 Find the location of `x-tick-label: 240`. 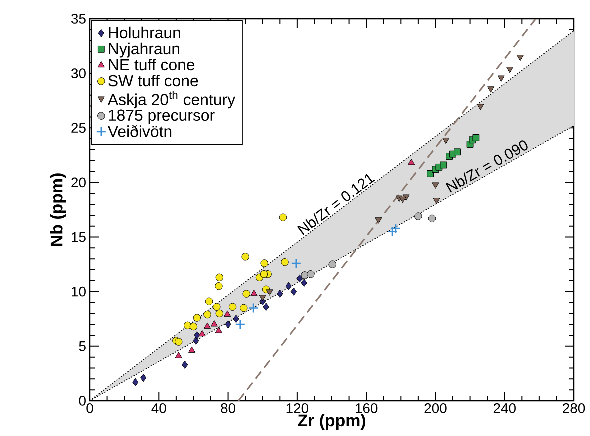

x-tick-label: 240 is located at coordinates (505, 408).